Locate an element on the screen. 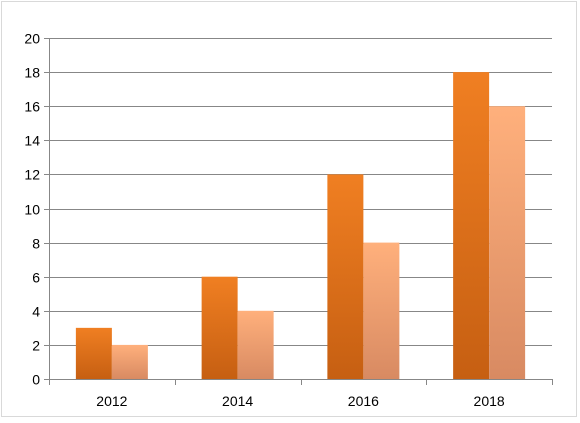 The image size is (580, 423). bar-series-1-2012 is located at coordinates (93, 353).